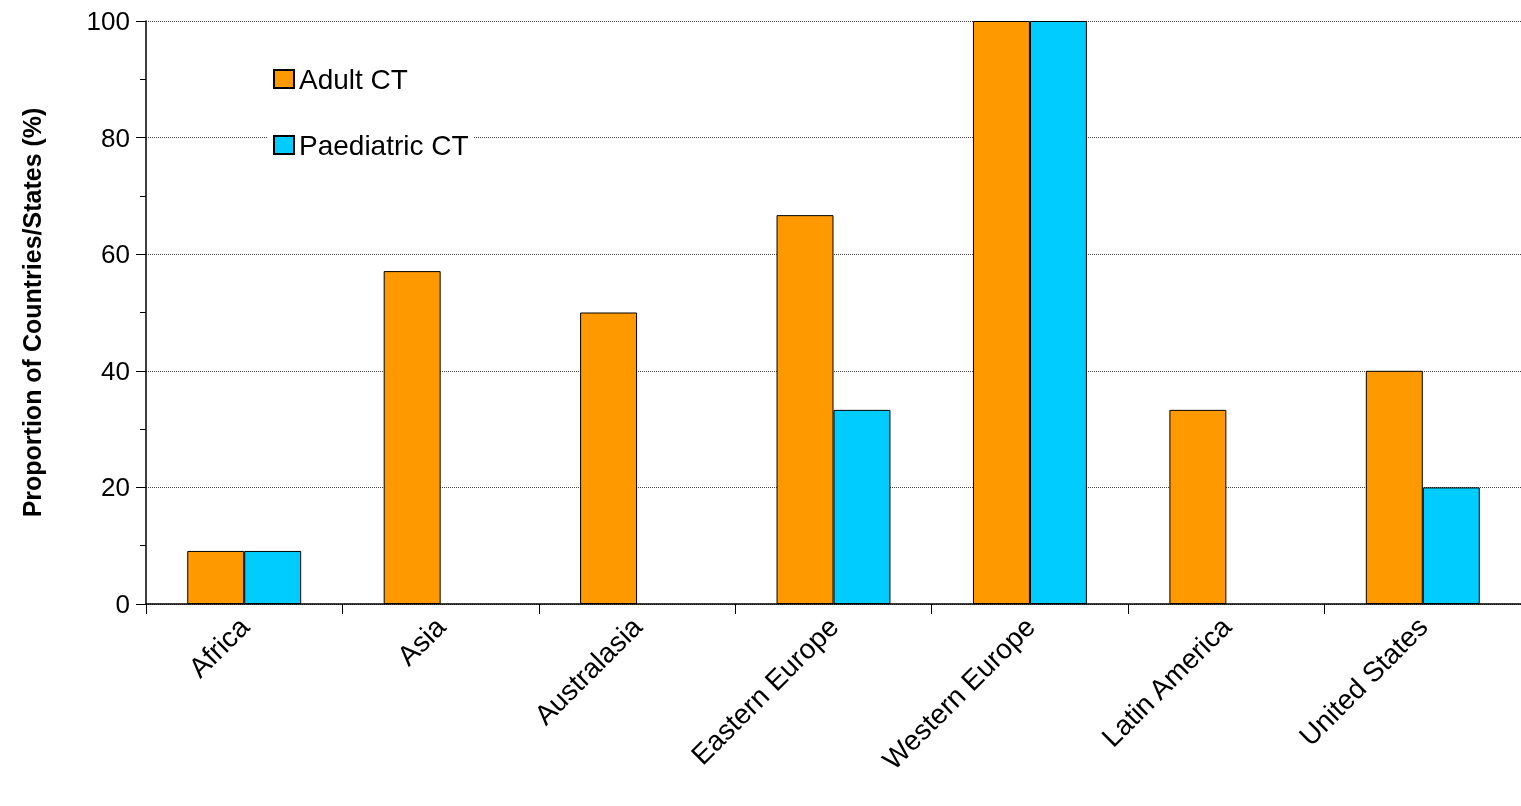 This screenshot has width=1521, height=806. What do you see at coordinates (115, 254) in the screenshot?
I see `y-tick-label: 60` at bounding box center [115, 254].